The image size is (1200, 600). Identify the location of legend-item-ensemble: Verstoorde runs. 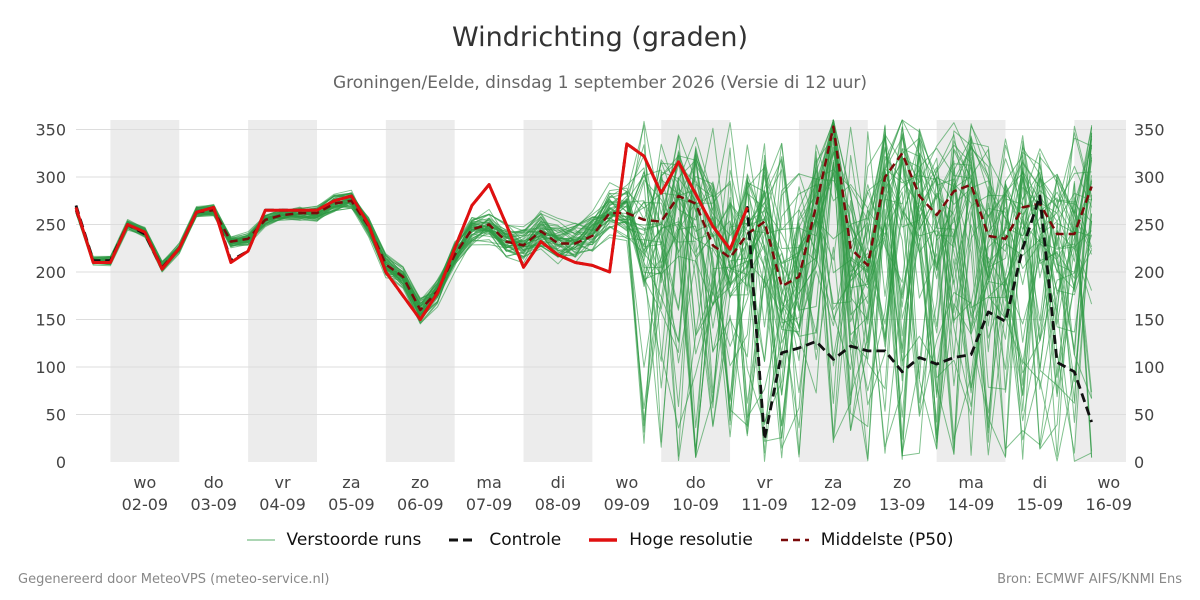
(334, 540).